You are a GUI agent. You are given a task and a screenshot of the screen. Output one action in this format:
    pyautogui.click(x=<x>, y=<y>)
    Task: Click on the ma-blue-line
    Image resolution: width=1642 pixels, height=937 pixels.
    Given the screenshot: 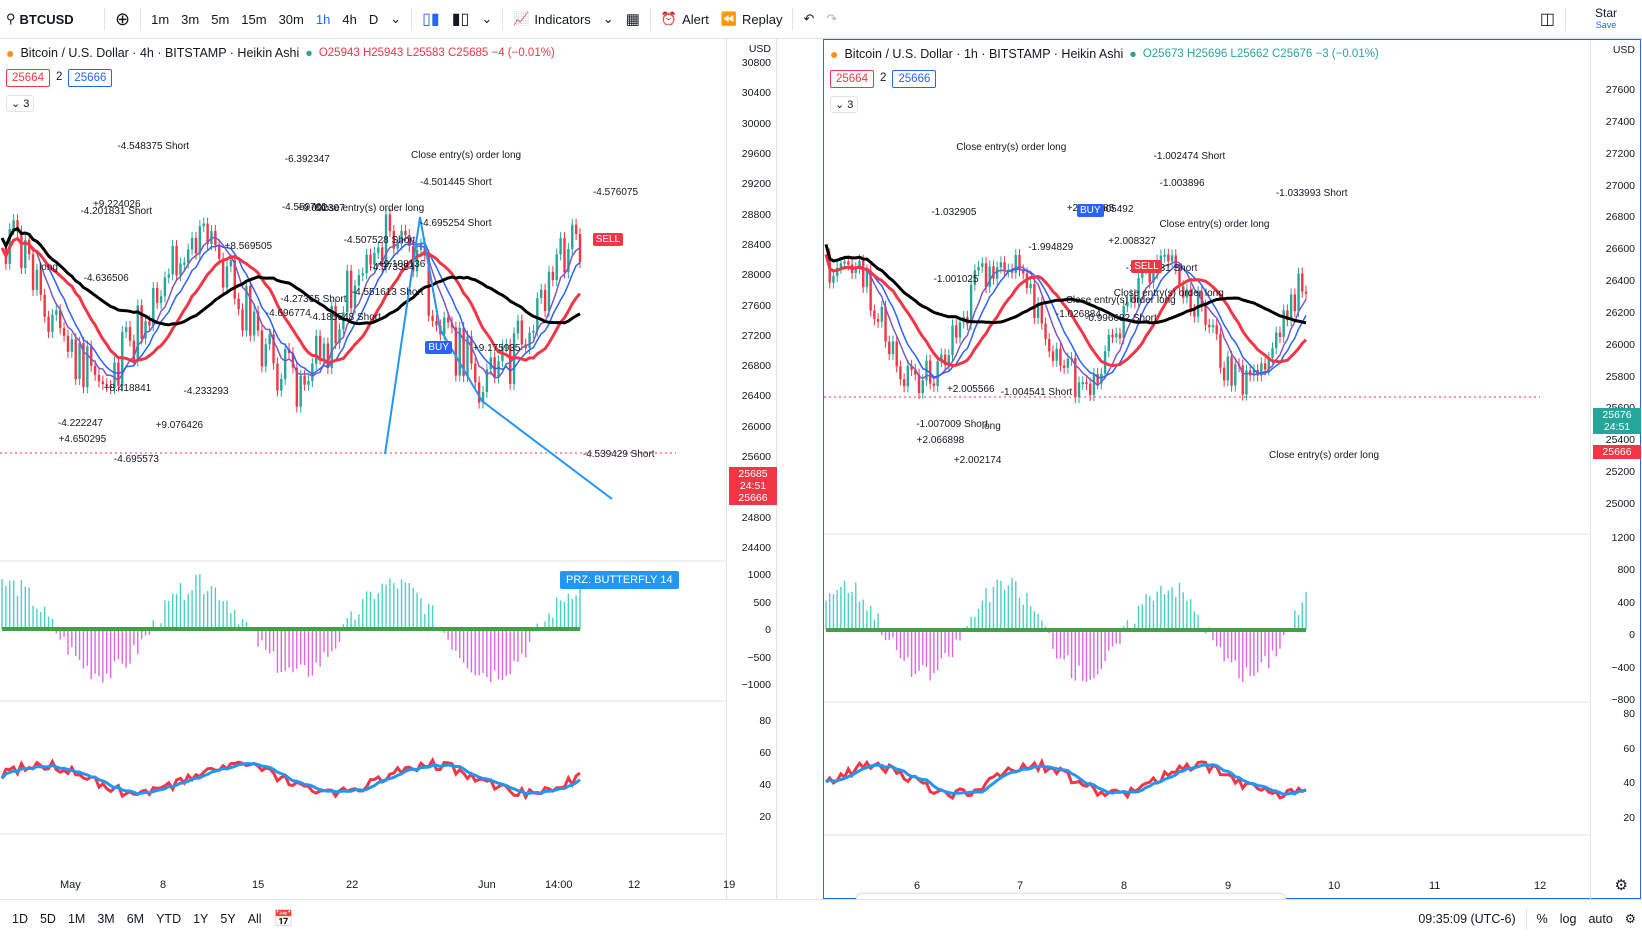 What is the action you would take?
    pyautogui.click(x=291, y=306)
    